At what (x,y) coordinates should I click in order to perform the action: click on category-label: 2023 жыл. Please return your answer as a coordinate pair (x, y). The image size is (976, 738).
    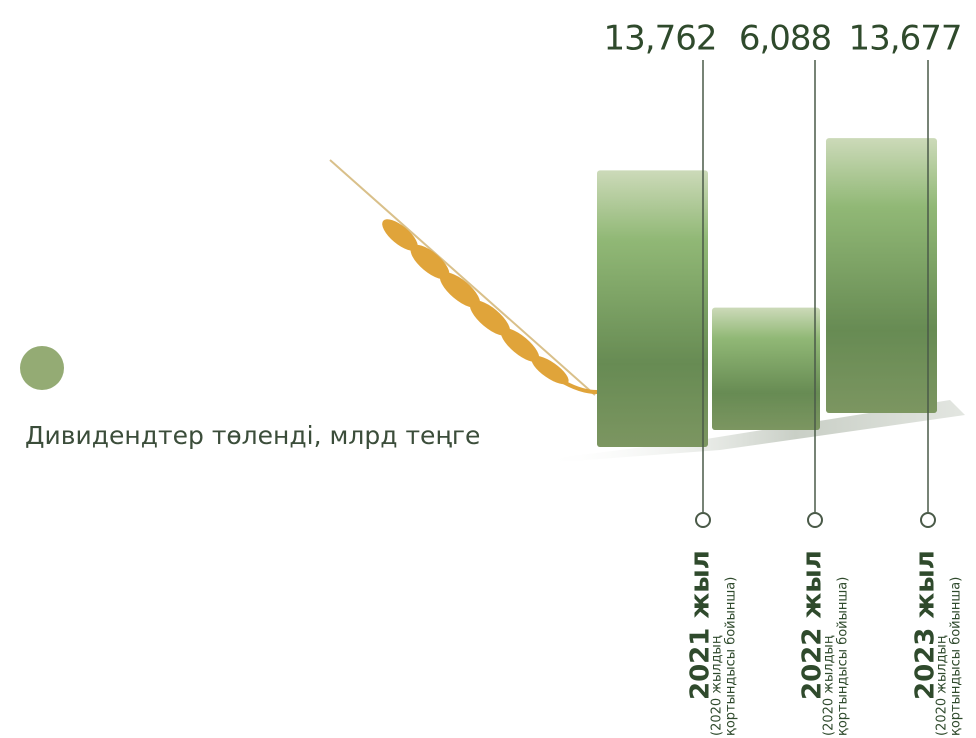
    Looking at the image, I should click on (926, 625).